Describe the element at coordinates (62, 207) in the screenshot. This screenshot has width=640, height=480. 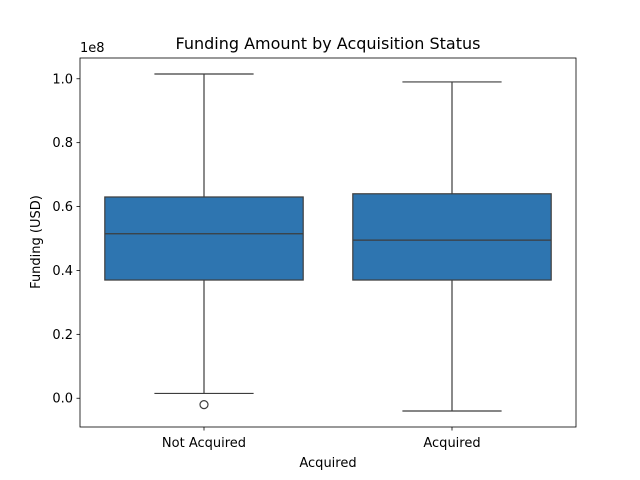
I see `y-tick-label: 0.6` at that location.